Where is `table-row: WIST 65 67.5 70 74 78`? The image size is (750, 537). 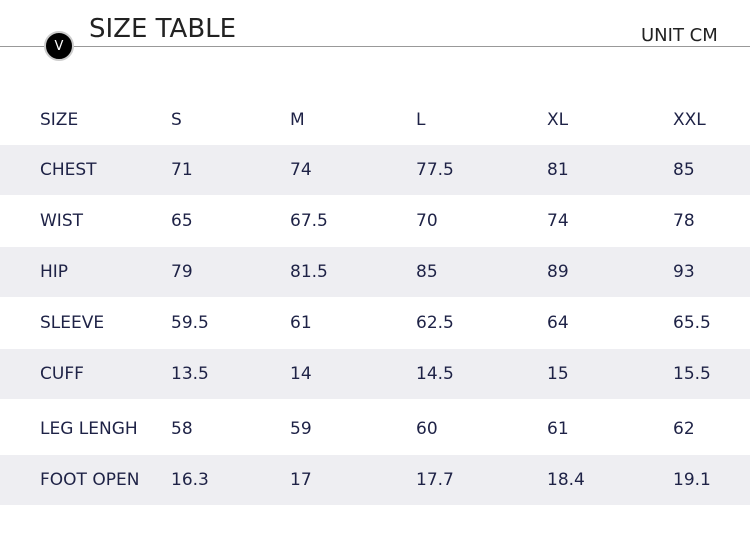
table-row: WIST 65 67.5 70 74 78 is located at coordinates (375, 221).